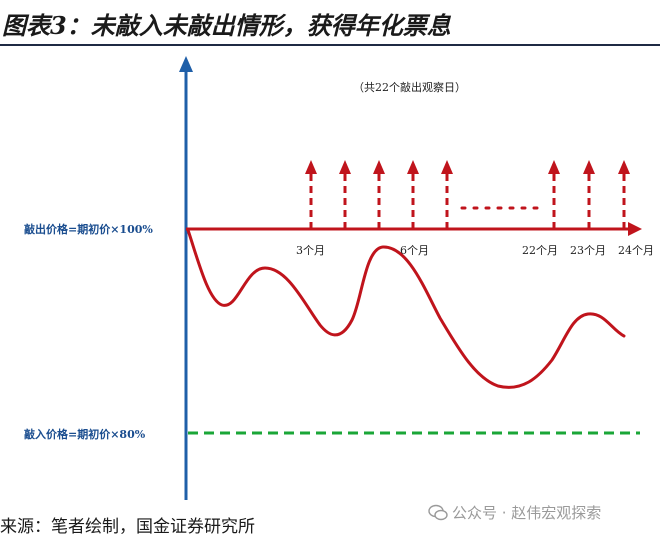 The image size is (660, 539). Describe the element at coordinates (85, 434) in the screenshot. I see `knock-in-label: 敲入价格=期初价×80%` at that location.